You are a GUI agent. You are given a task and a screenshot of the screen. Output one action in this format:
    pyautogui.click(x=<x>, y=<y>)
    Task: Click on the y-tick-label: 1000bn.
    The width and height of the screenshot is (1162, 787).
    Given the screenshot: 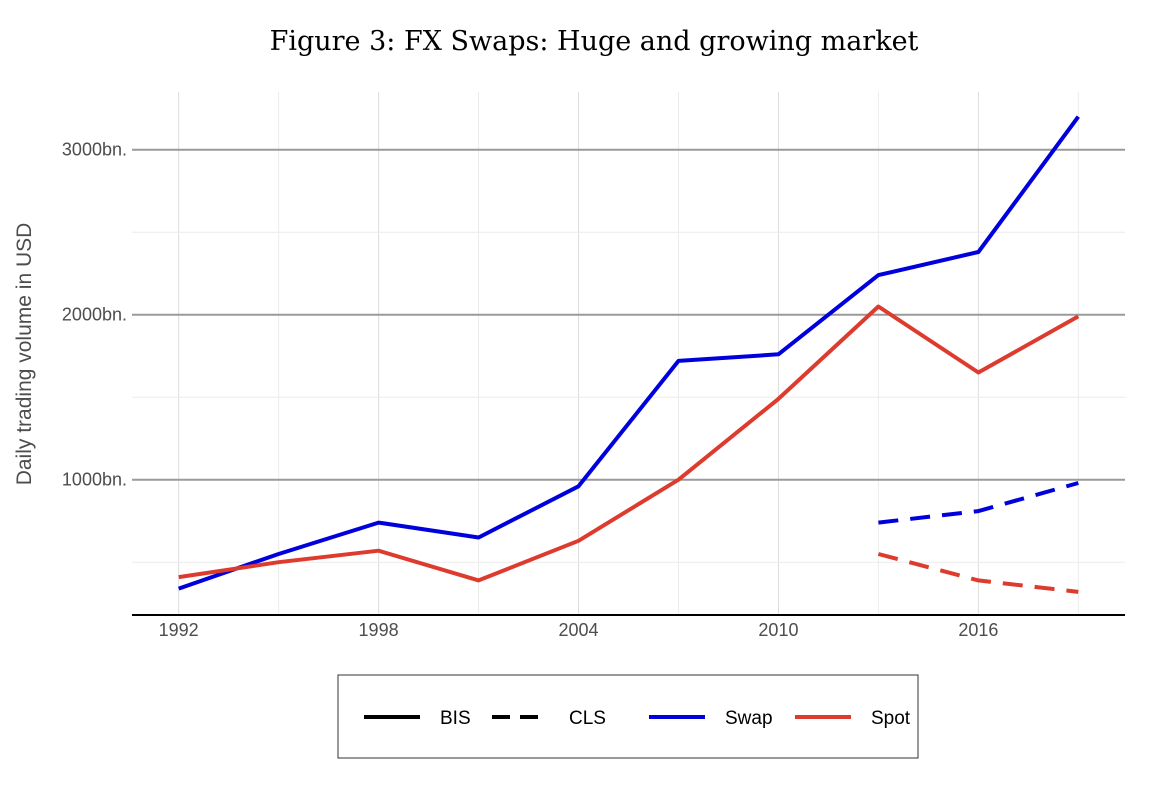 What is the action you would take?
    pyautogui.click(x=94, y=480)
    